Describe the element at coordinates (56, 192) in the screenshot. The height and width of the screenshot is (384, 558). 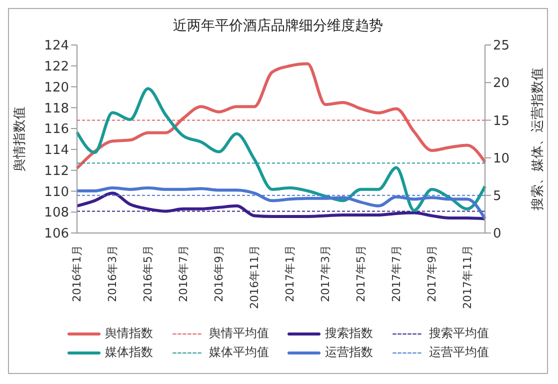
I see `y-tick-label: 110` at that location.